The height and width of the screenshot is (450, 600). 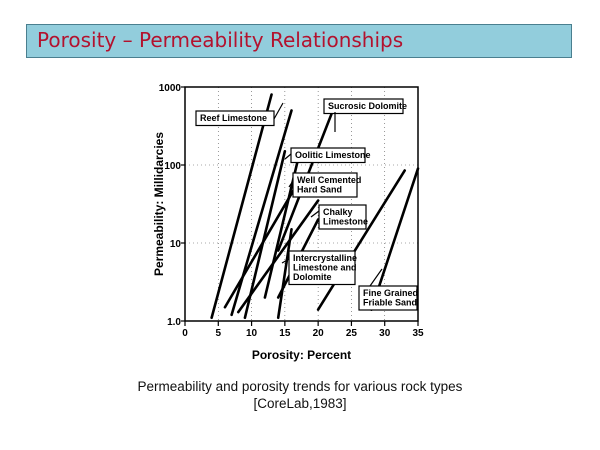 What do you see at coordinates (252, 333) in the screenshot?
I see `x-tick-label: 10` at bounding box center [252, 333].